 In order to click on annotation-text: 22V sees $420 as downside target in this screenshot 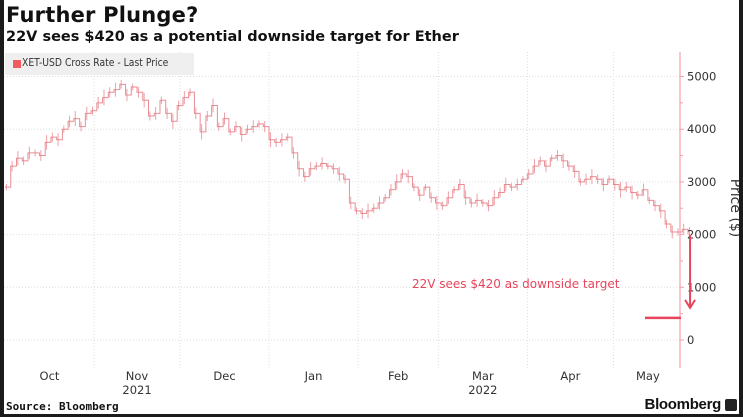, I will do `click(516, 284)`.